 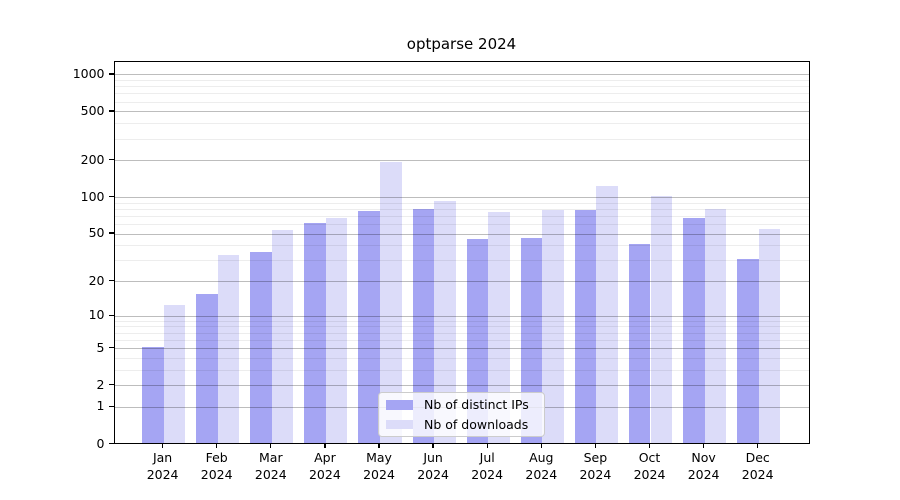 I want to click on y-tick-label: 1000, so click(x=88, y=73).